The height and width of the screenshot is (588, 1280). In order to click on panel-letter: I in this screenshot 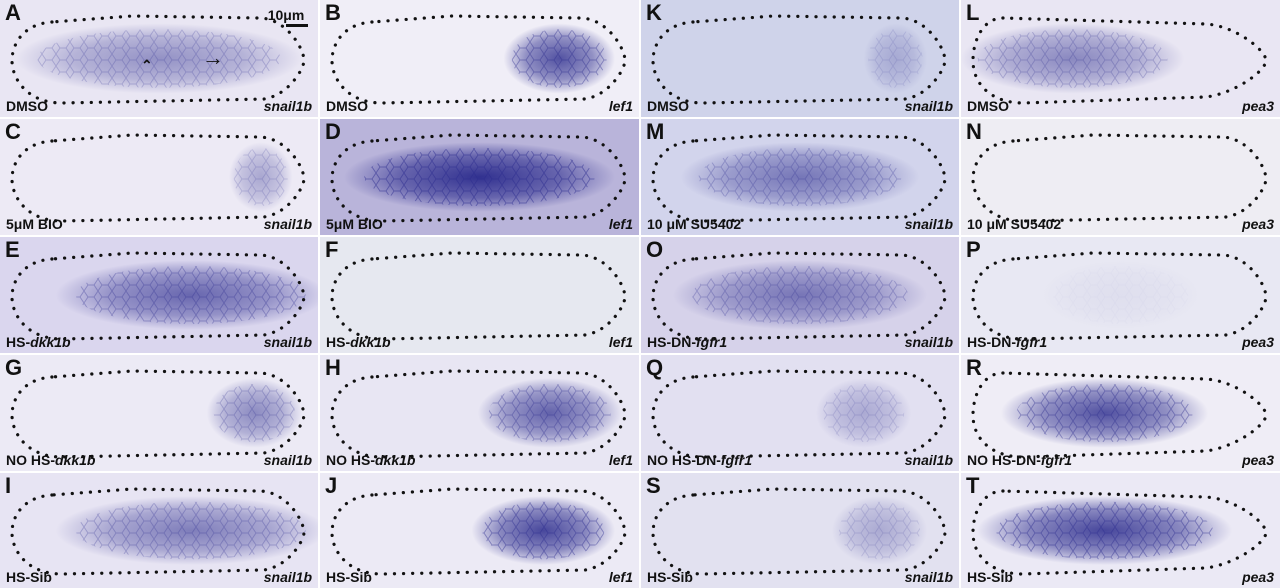, I will do `click(8, 485)`.